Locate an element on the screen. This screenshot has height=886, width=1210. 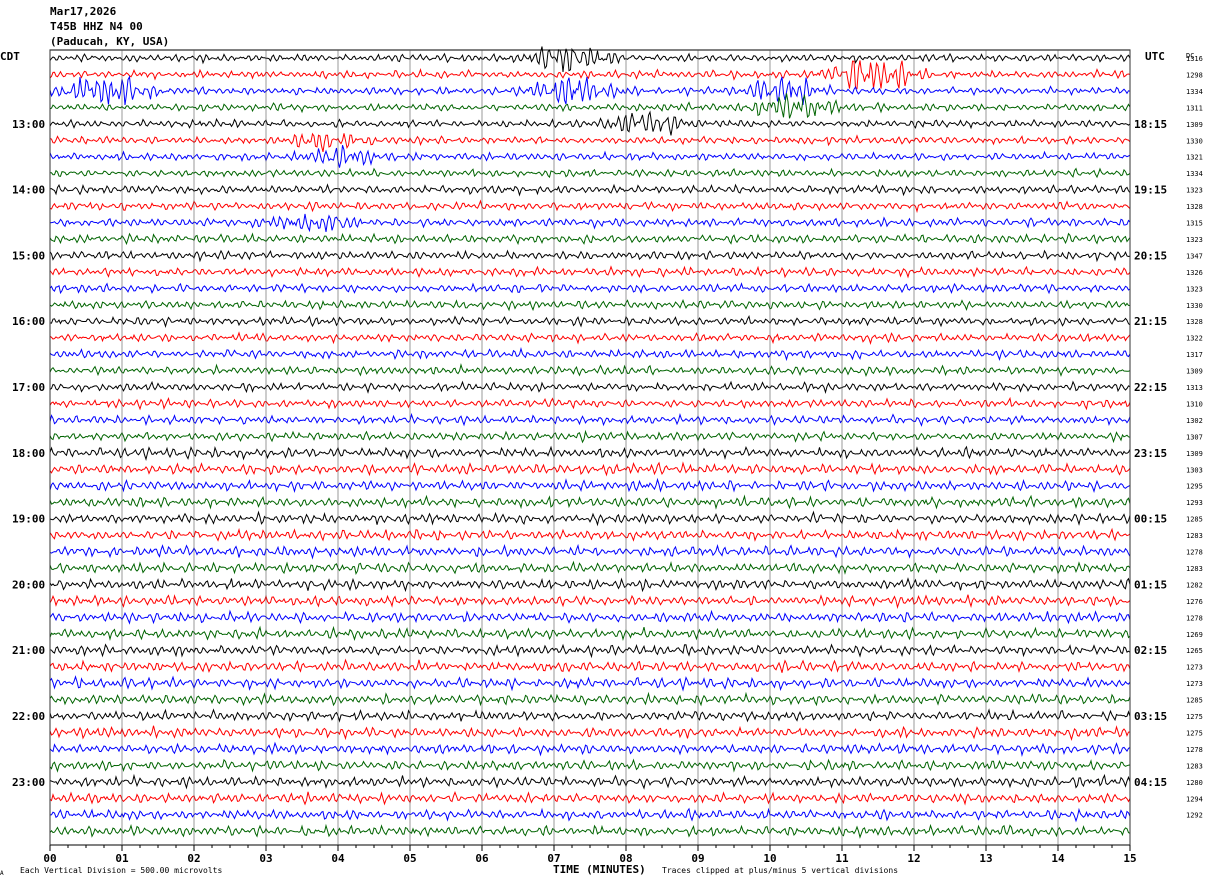
left-hour-label: 13:00 is located at coordinates (28, 124).